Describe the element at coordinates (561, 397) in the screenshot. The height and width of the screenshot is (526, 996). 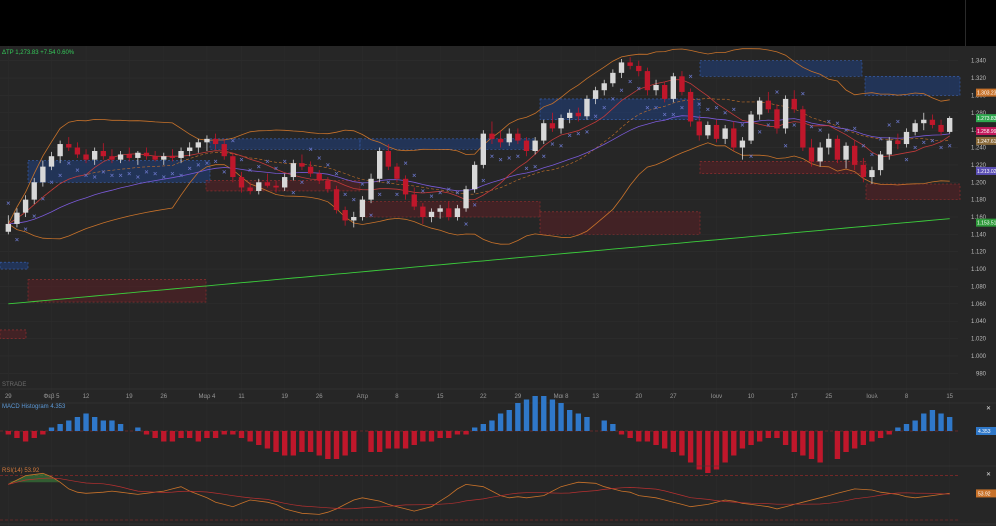
I see `date-tick-label: Μαι 8` at that location.